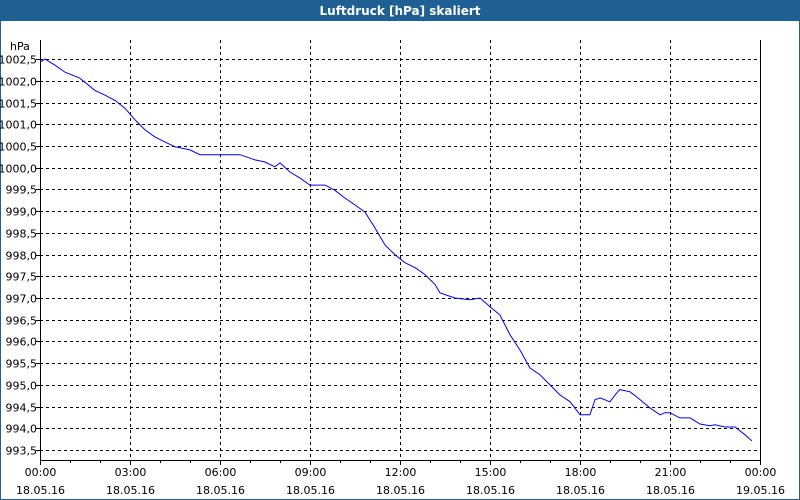 This screenshot has height=500, width=800. What do you see at coordinates (400, 11) in the screenshot?
I see `window-title: Luftdruck [hPa] skaliert` at bounding box center [400, 11].